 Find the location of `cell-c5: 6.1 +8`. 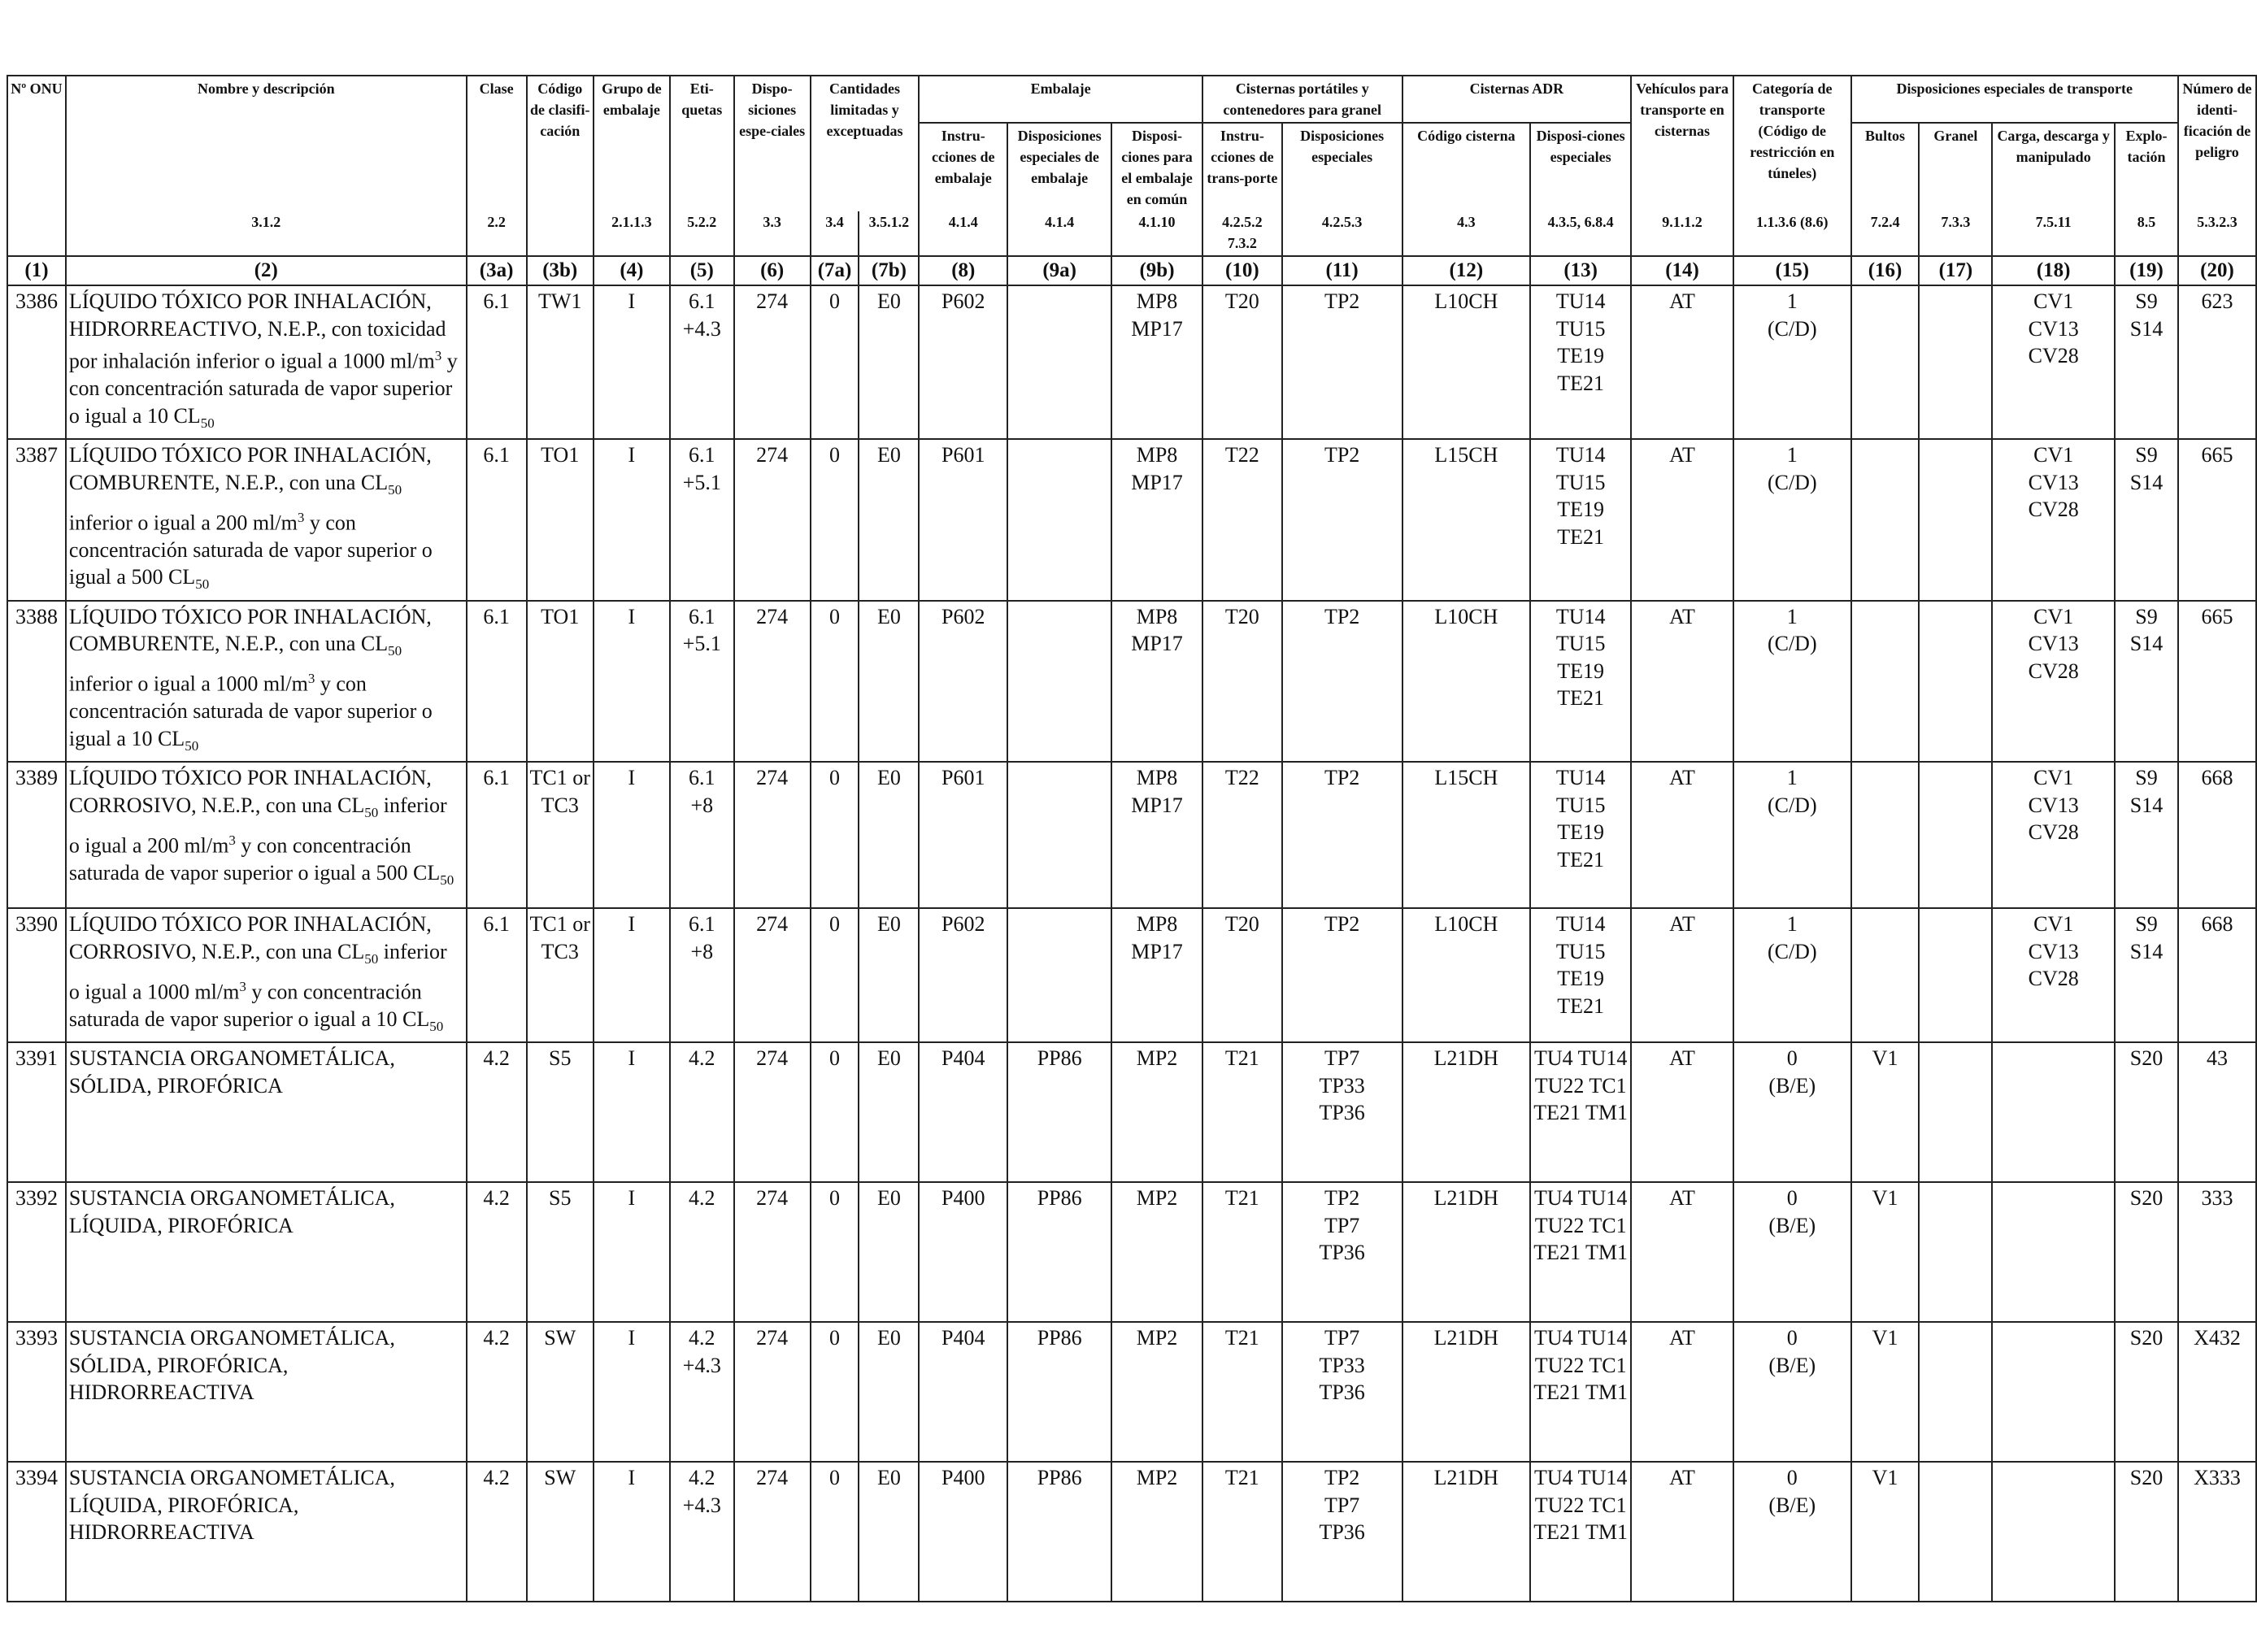

cell-c5: 6.1 +8 is located at coordinates (701, 975).